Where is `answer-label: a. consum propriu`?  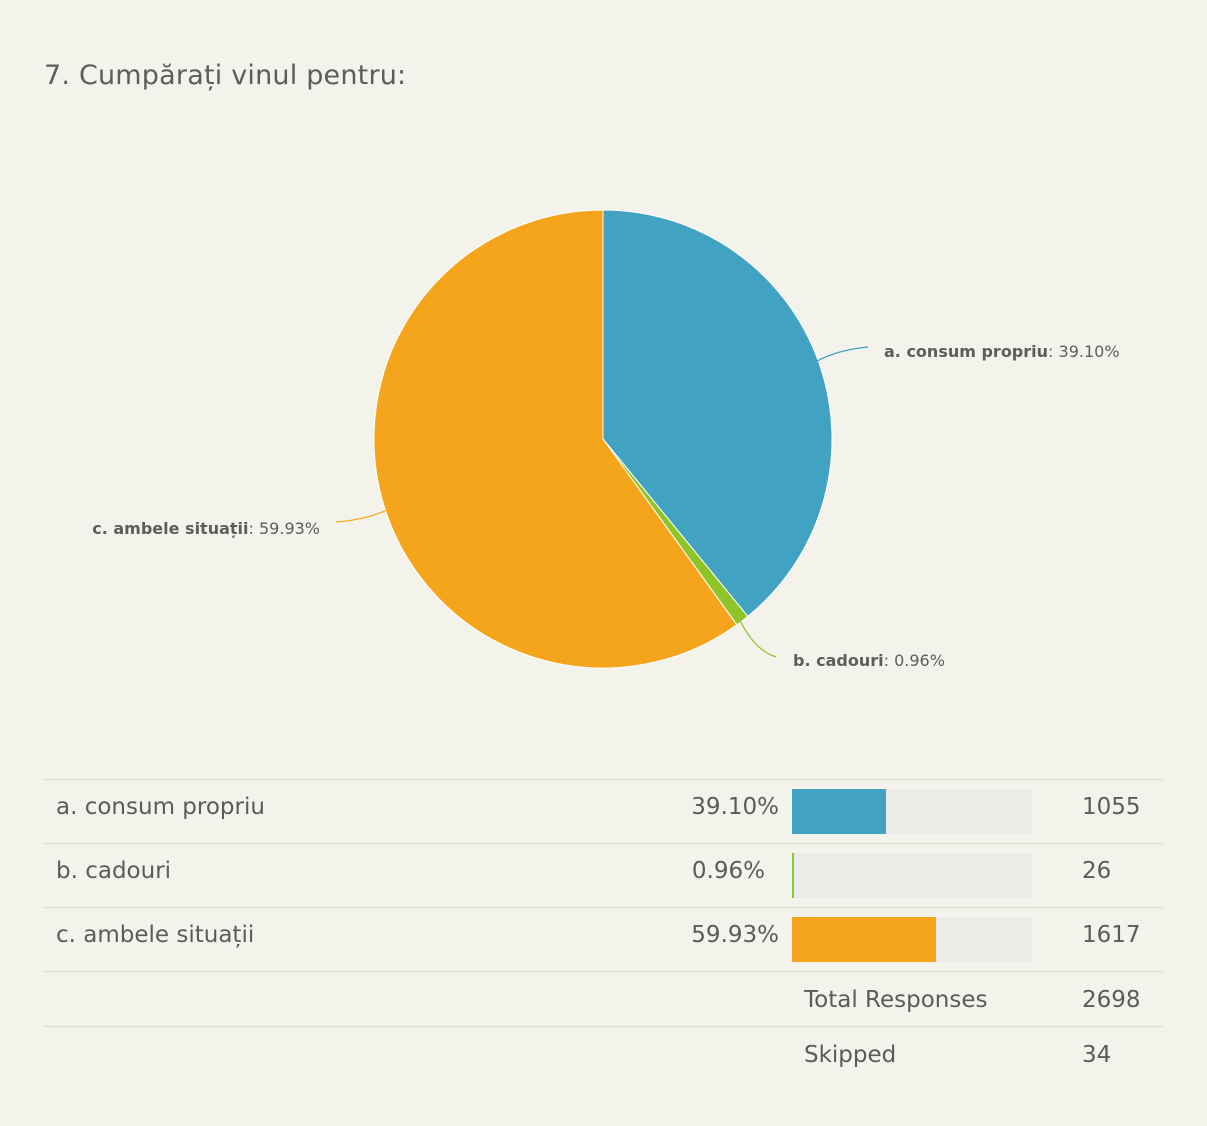 answer-label: a. consum propriu is located at coordinates (160, 807).